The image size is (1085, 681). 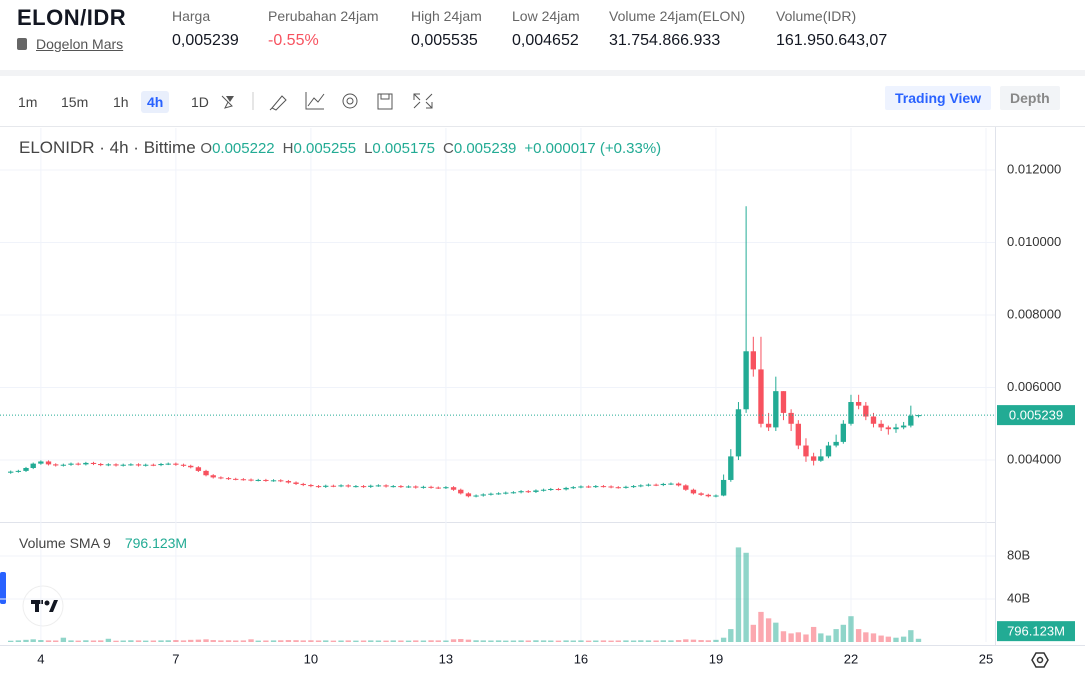 I want to click on fullscreen-icon, so click(x=423, y=101).